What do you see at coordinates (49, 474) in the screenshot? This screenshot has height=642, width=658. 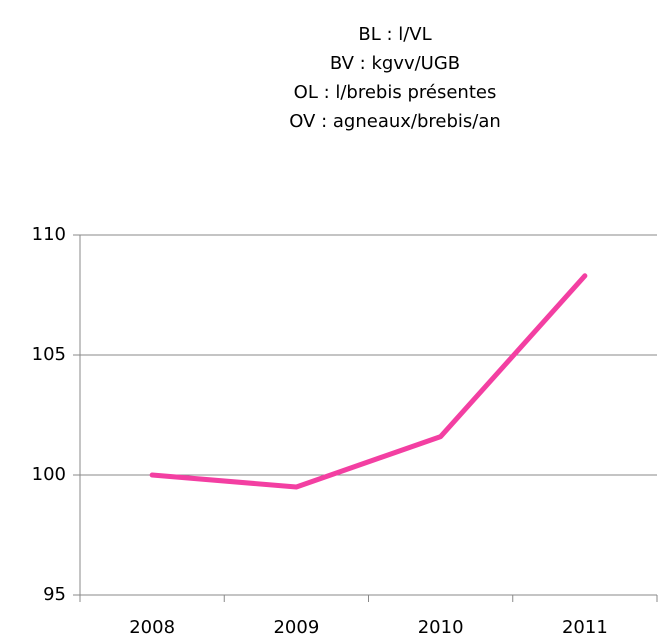 I see `y-tick-label: 100` at bounding box center [49, 474].